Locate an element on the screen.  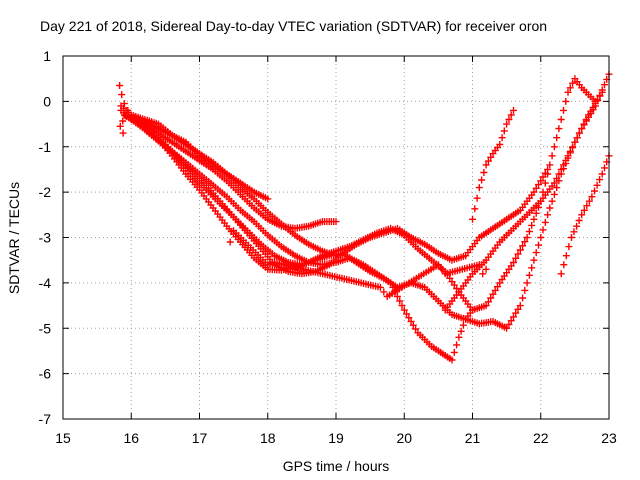
x-tick-label: 18 is located at coordinates (268, 438).